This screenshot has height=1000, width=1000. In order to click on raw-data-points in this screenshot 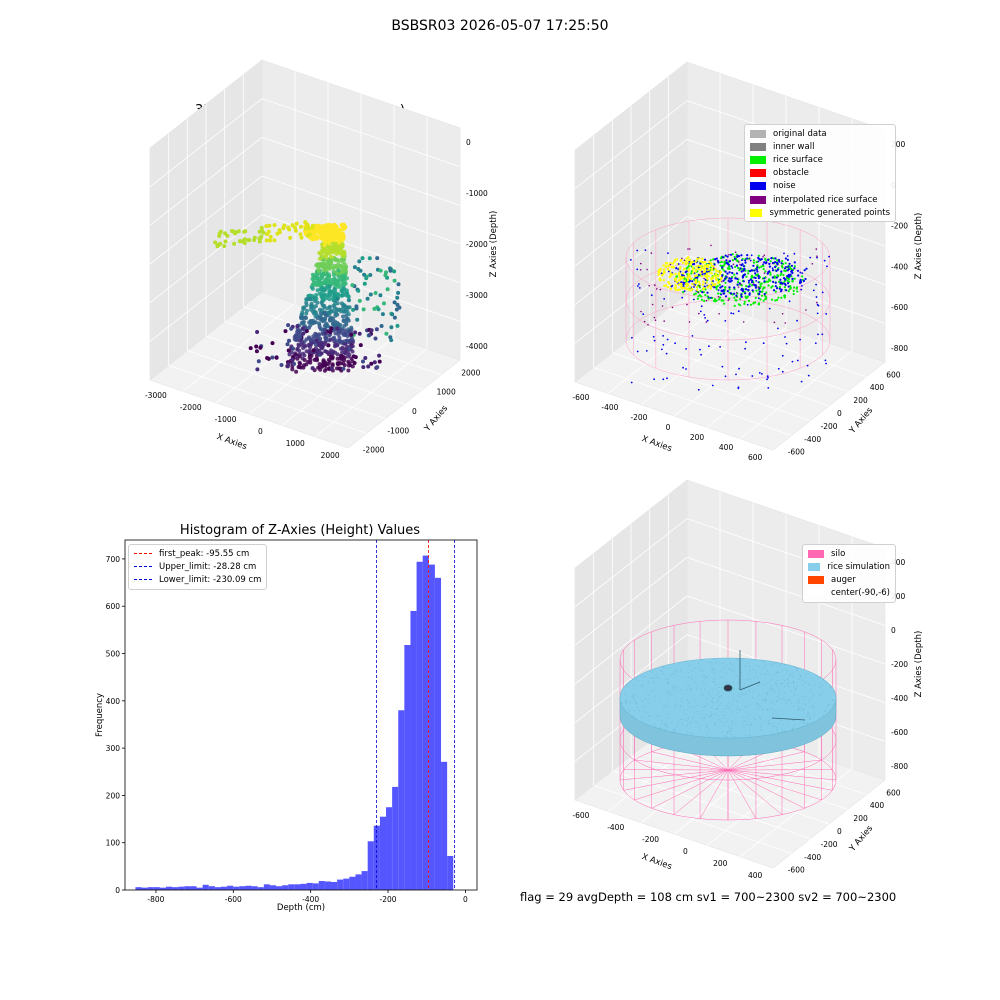, I will do `click(307, 297)`.